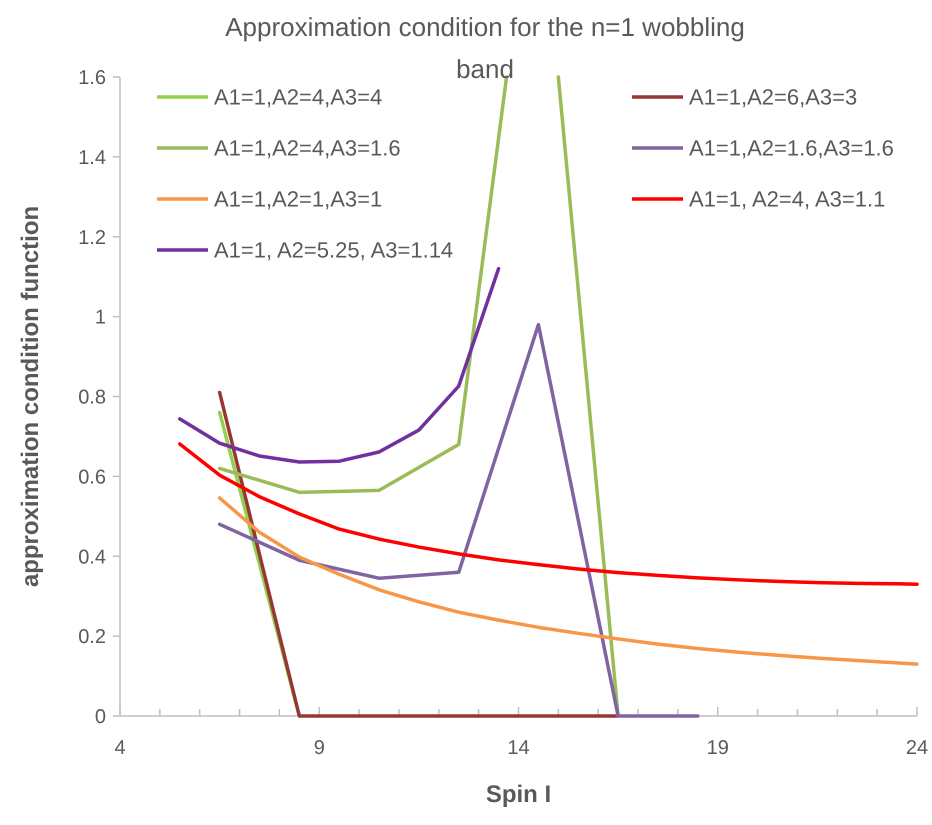 The height and width of the screenshot is (825, 932). Describe the element at coordinates (92, 78) in the screenshot. I see `y-tick-label: 1.6` at that location.